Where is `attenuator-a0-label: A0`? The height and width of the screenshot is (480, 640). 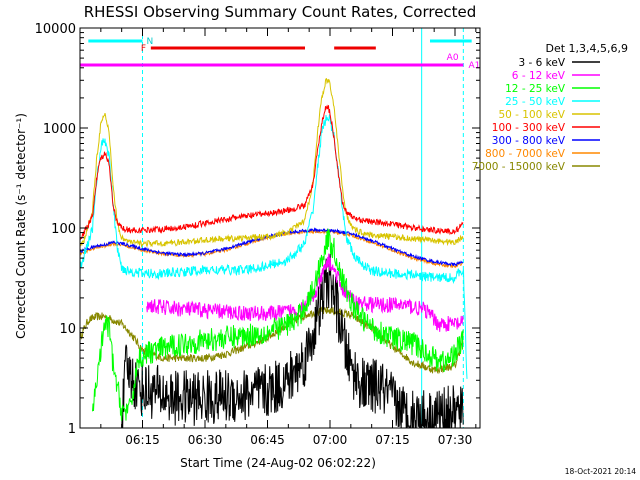
attenuator-a0-label: A0 is located at coordinates (453, 58).